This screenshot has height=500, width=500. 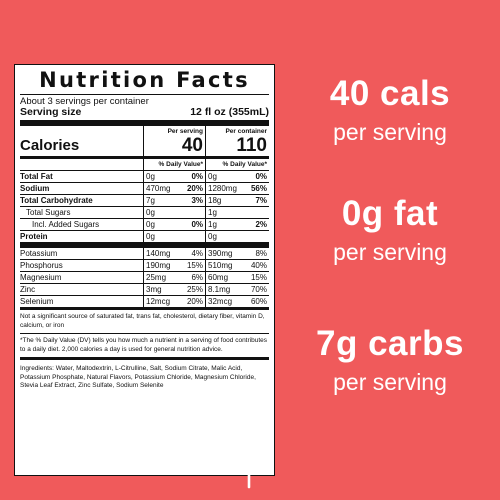 I want to click on dv-per-serving: 3%, so click(x=197, y=200).